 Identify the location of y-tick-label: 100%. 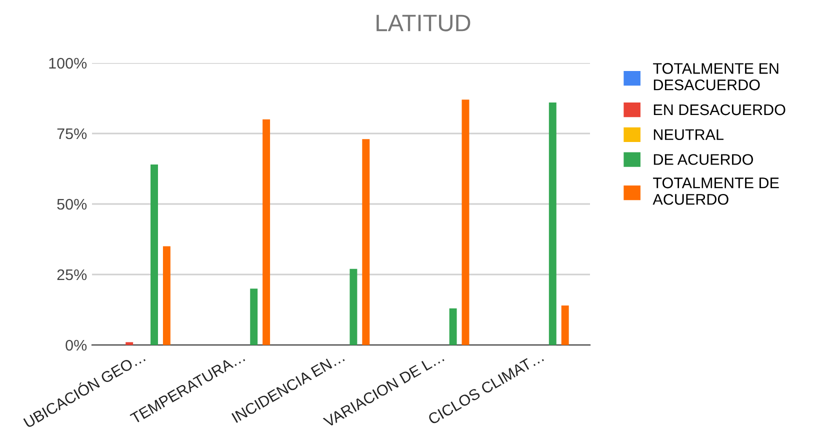
(68, 63).